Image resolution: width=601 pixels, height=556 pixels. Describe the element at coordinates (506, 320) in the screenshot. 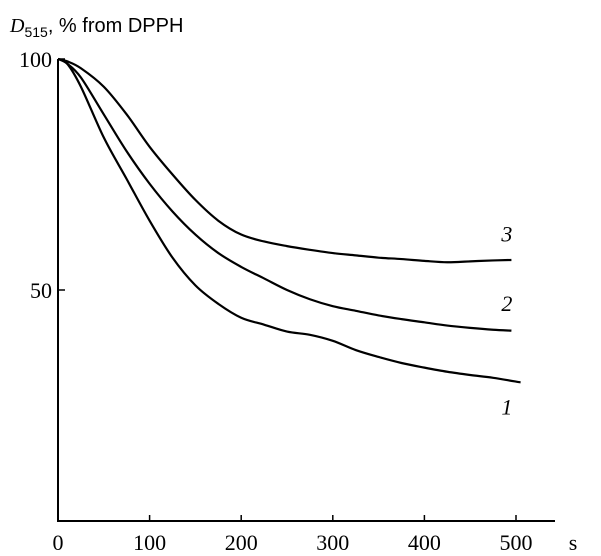

I see `curve-labels: 3 2 1` at that location.